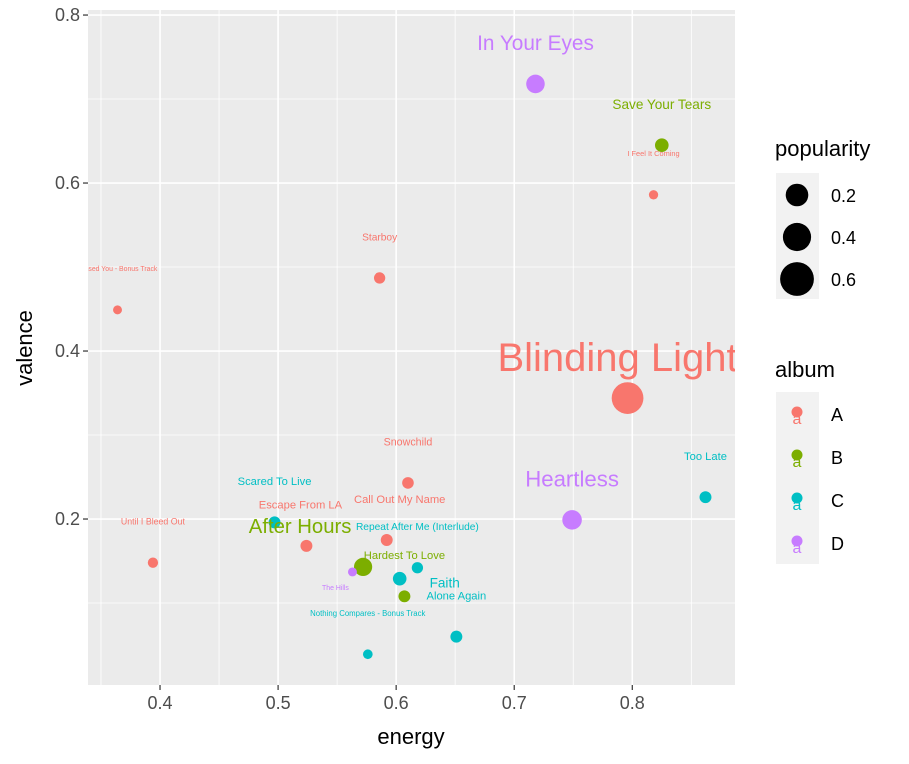  What do you see at coordinates (653, 153) in the screenshot?
I see `point-label: I Feel It Coming` at bounding box center [653, 153].